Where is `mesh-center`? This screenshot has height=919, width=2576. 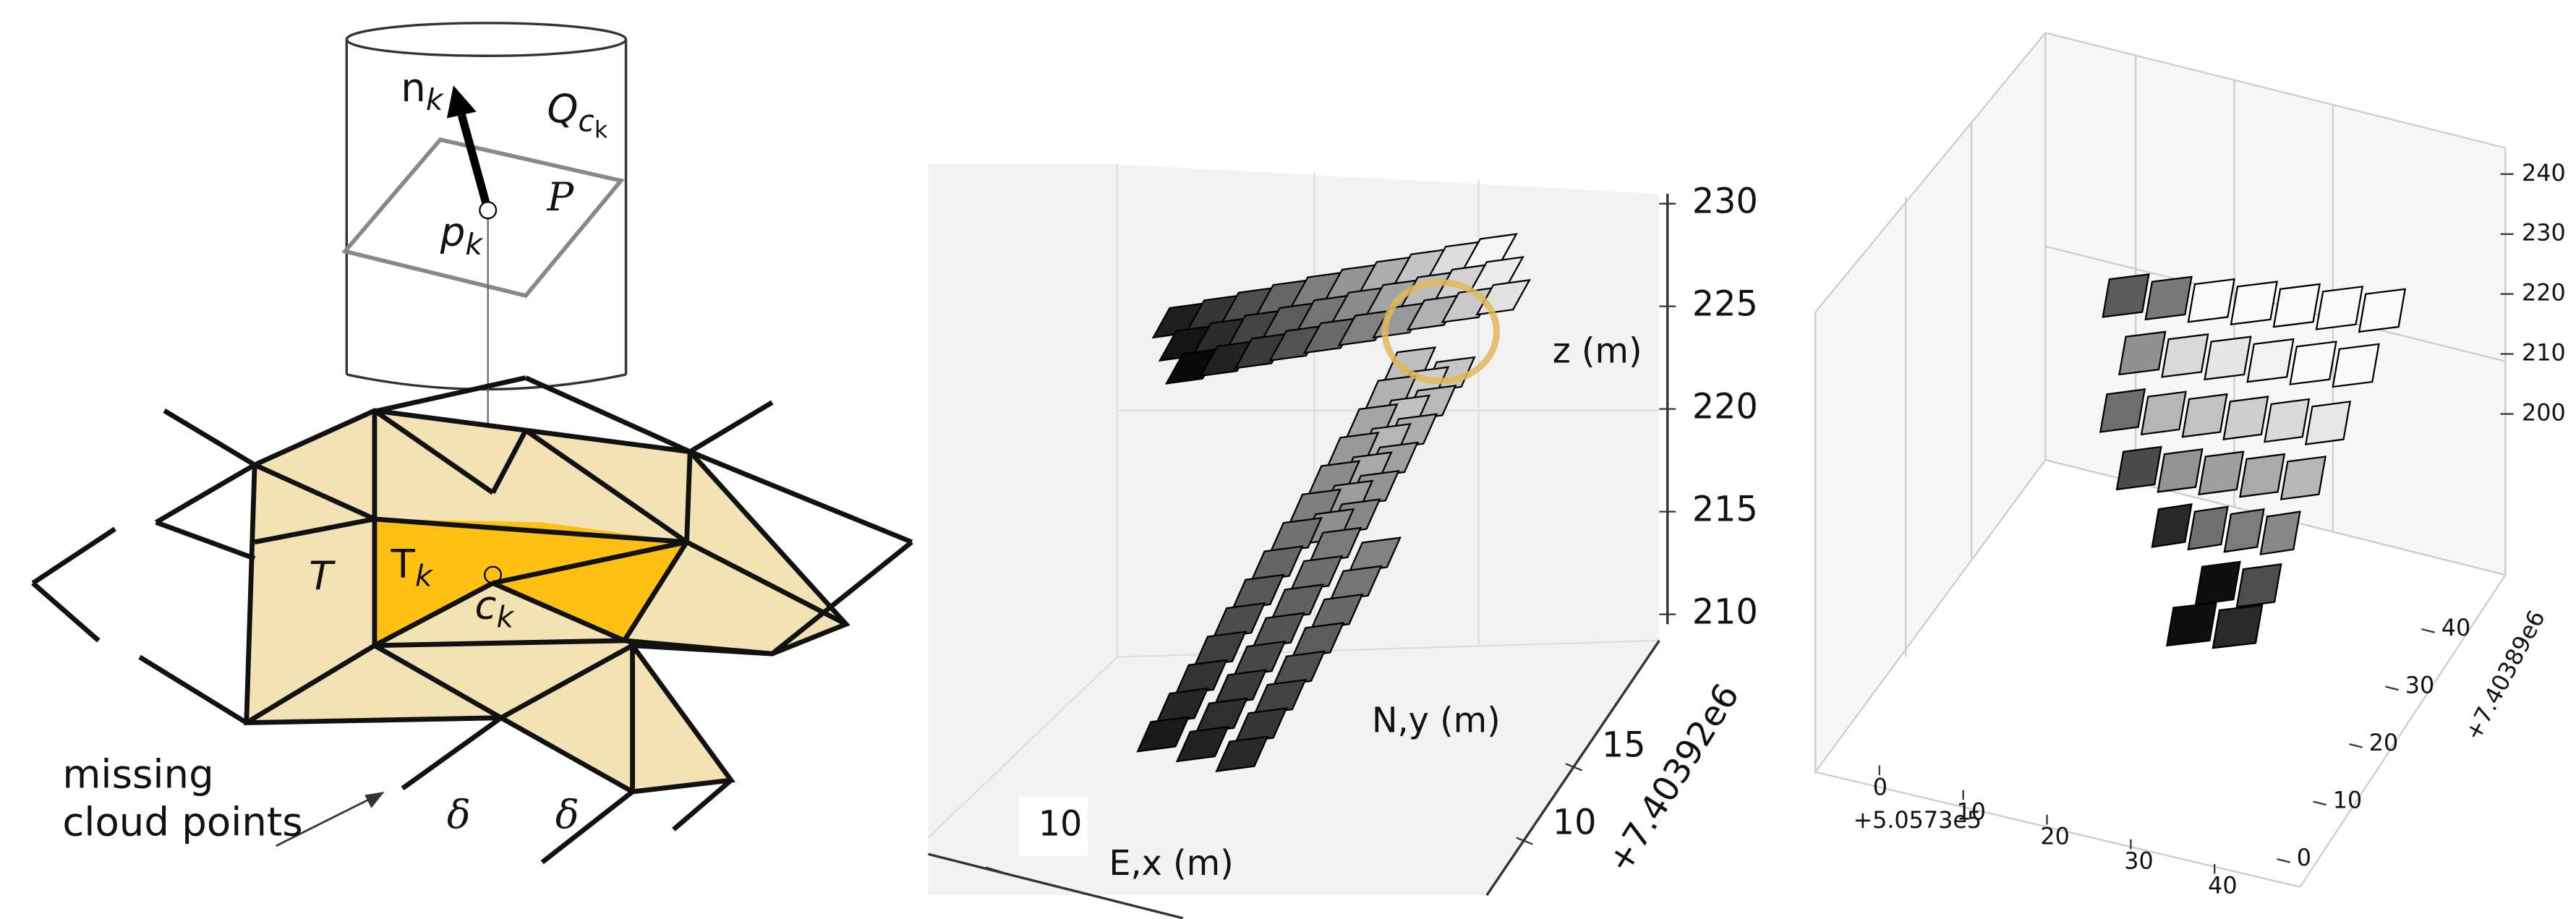
mesh-center is located at coordinates (530, 582).